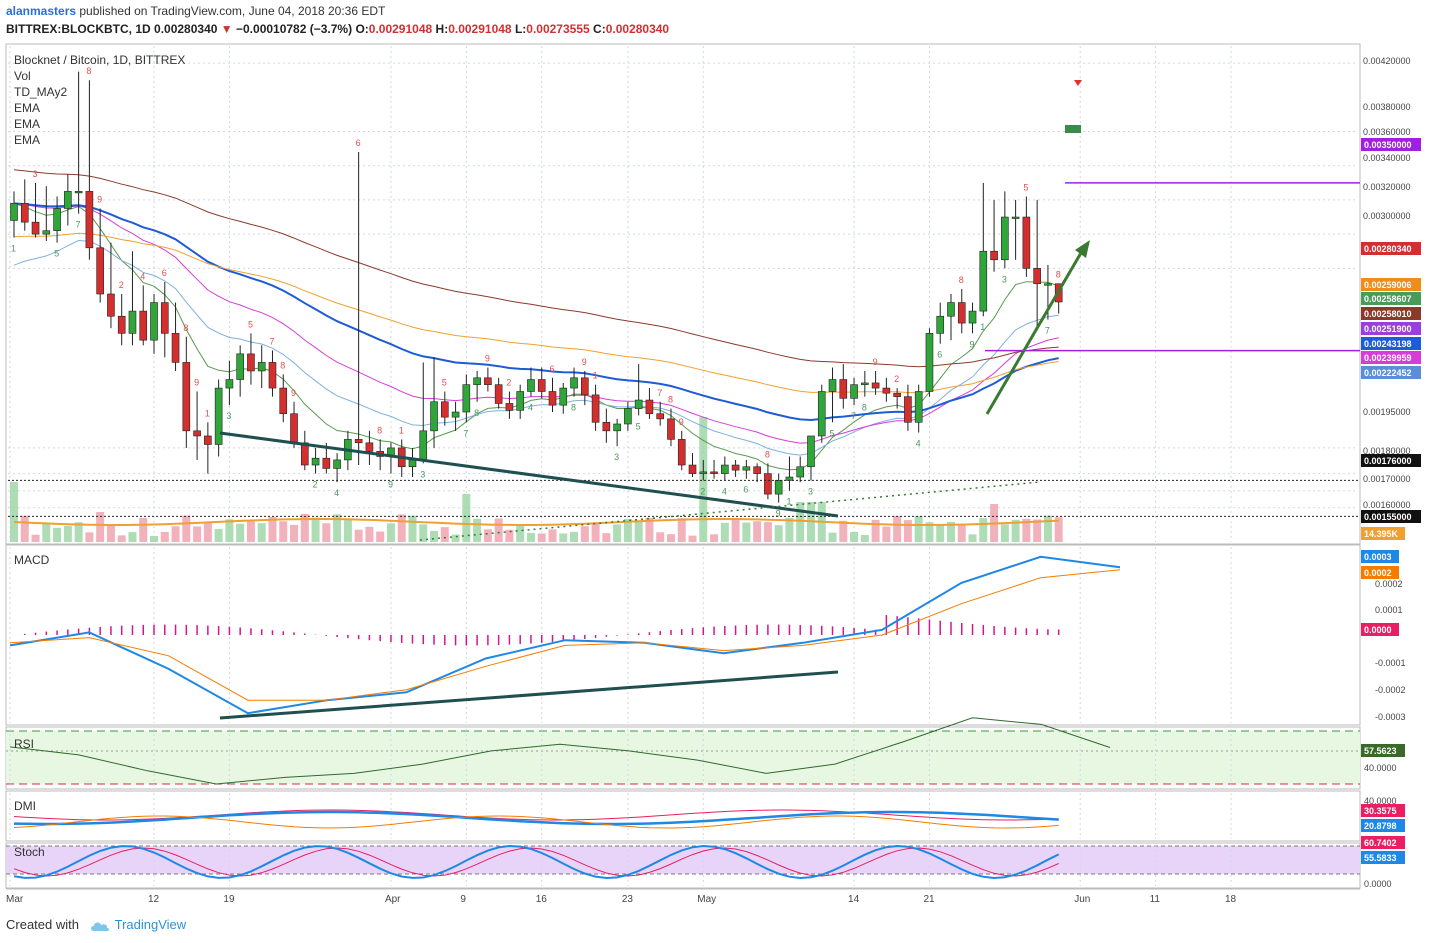 This screenshot has width=1429, height=943. Describe the element at coordinates (78, 225) in the screenshot. I see `td-count-label: 7` at that location.